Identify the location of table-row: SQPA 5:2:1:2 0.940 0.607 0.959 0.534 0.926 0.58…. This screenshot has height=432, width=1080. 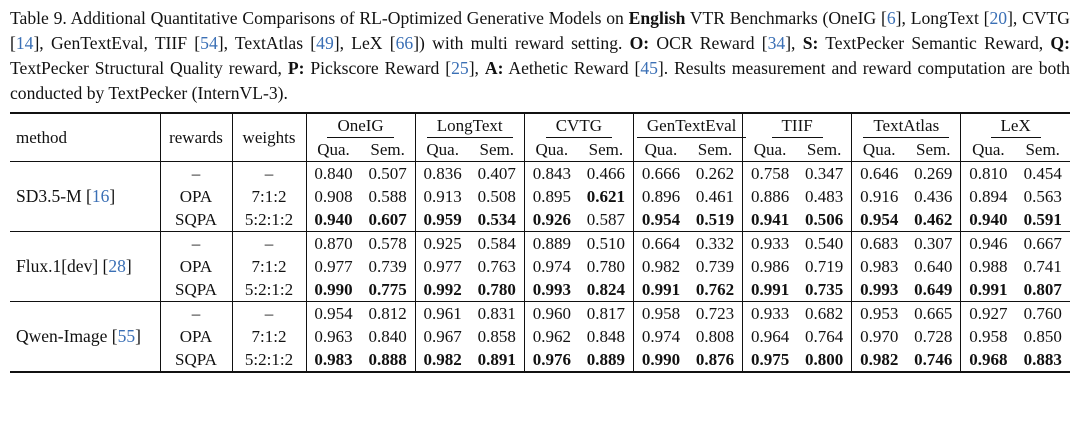
(540, 220).